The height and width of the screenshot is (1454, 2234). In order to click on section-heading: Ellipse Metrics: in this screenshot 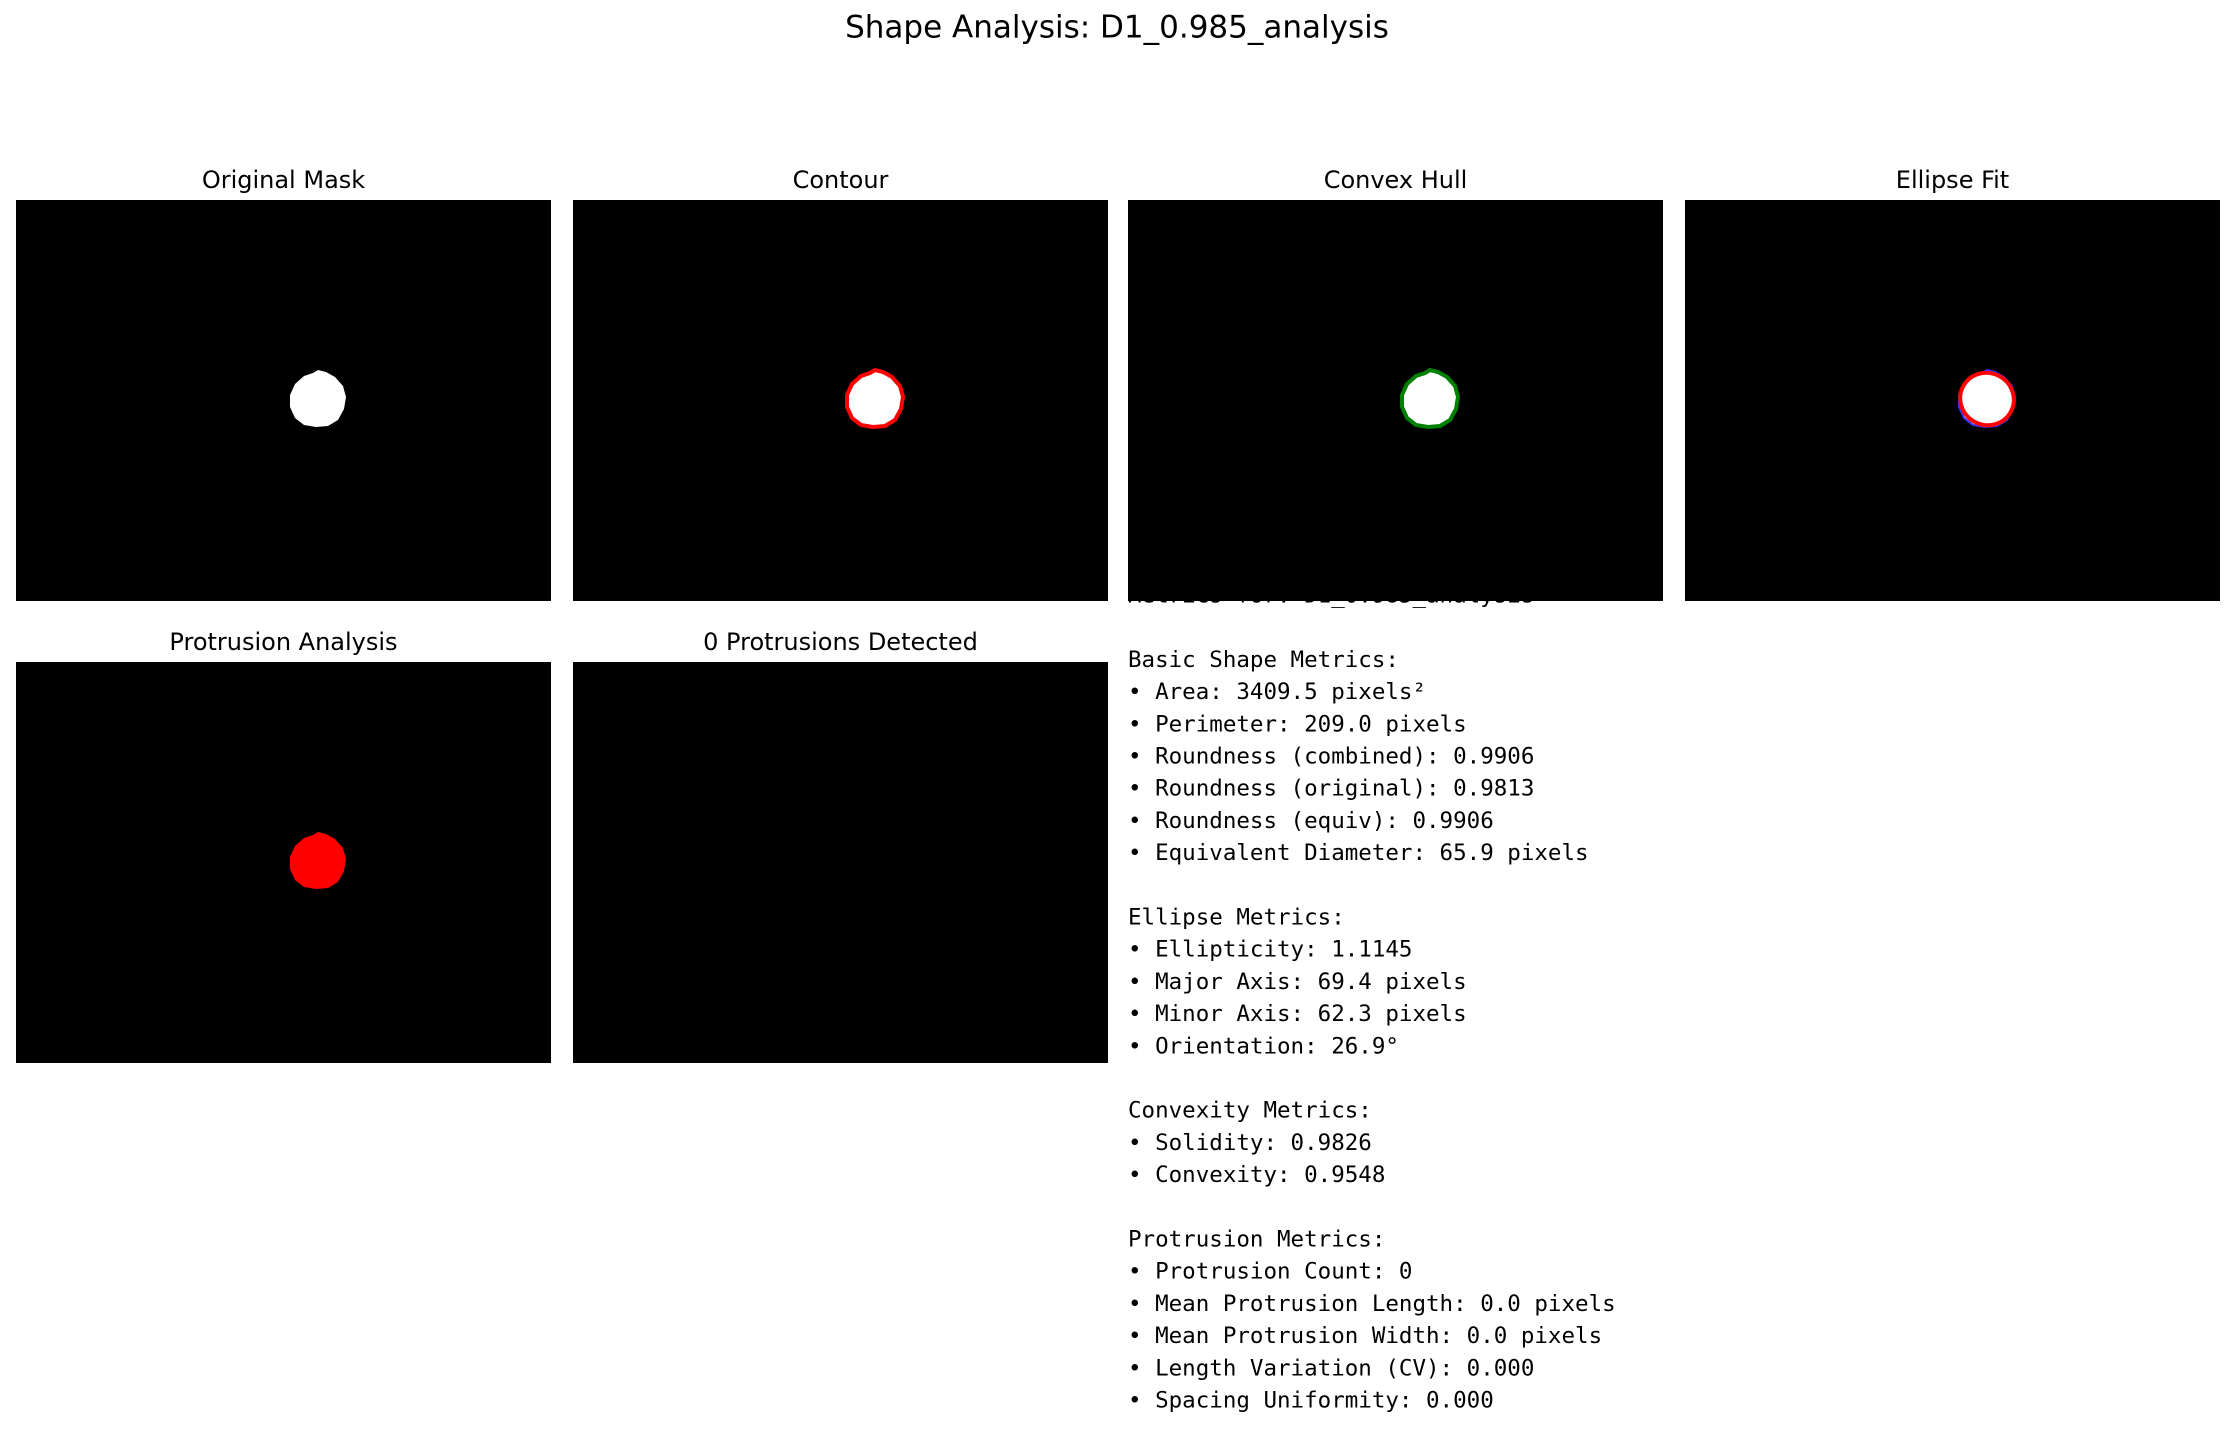, I will do `click(1236, 918)`.